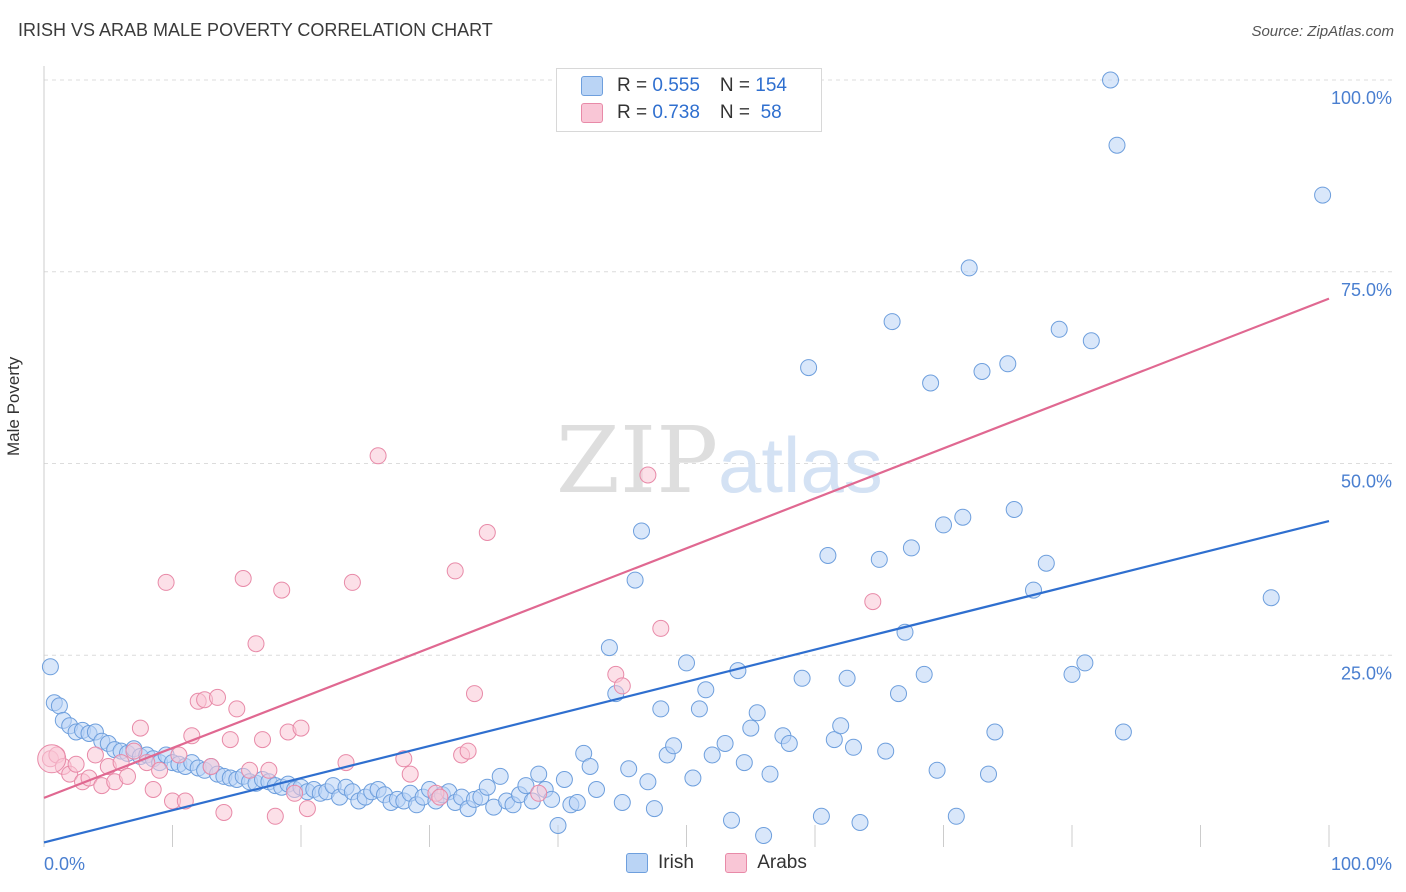 This screenshot has width=1406, height=892. What do you see at coordinates (660, 863) in the screenshot?
I see `legend-item-irish: Irish` at bounding box center [660, 863].